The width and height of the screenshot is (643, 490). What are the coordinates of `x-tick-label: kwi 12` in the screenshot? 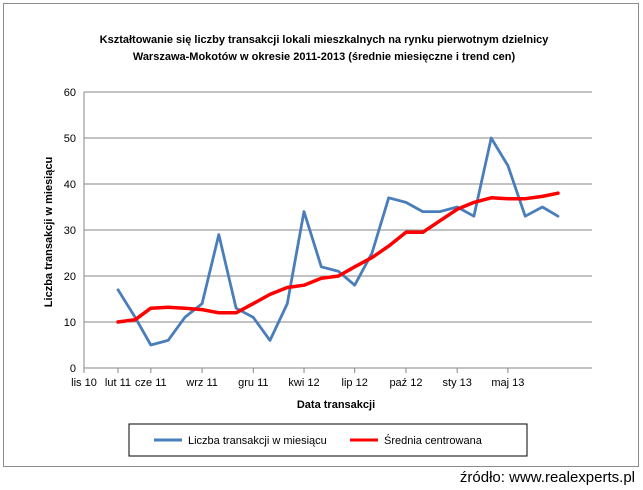 It's located at (303, 383).